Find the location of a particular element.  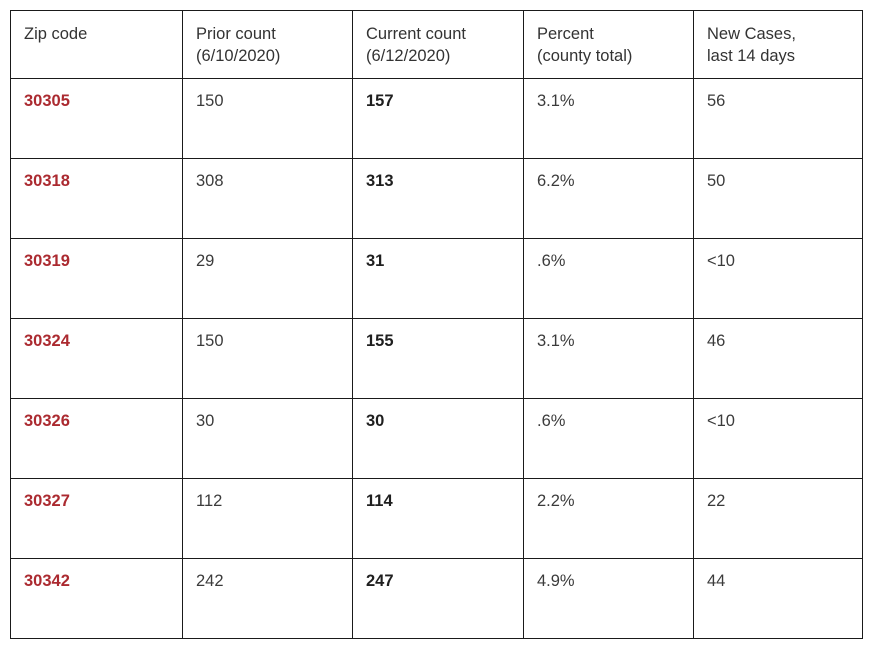

zip-code-cell: 30318 is located at coordinates (96, 198).